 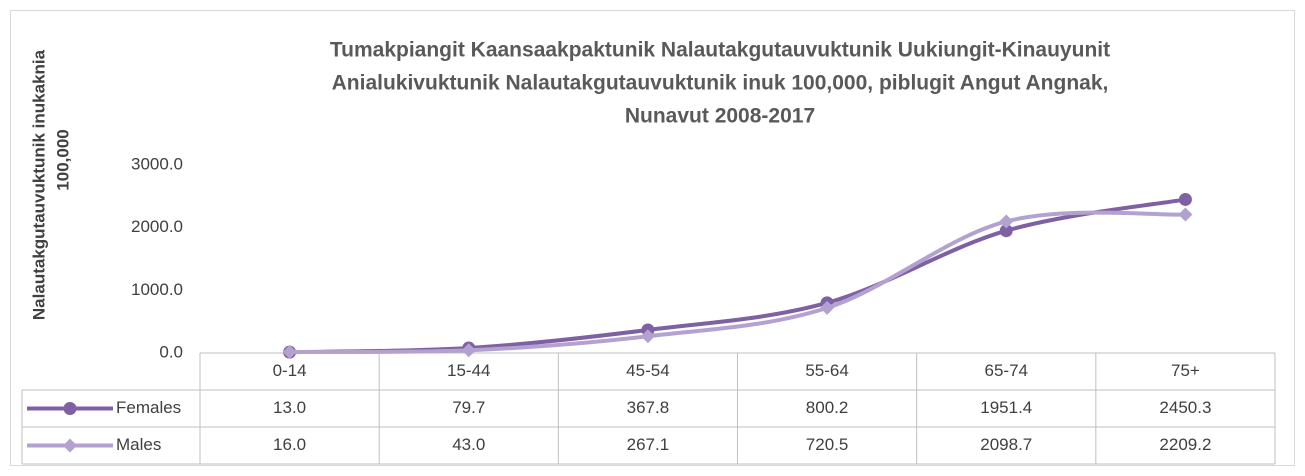 I want to click on table-value: 2098.7, so click(x=1006, y=444).